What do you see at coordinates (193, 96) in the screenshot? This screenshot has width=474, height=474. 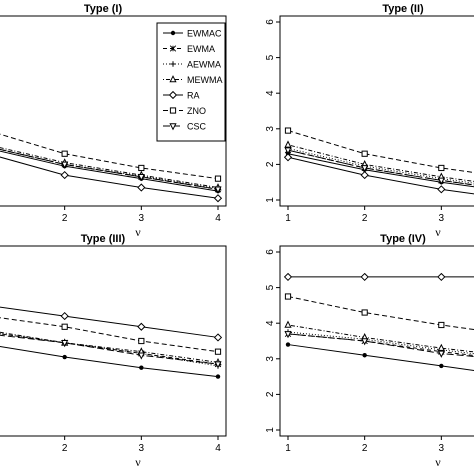 I see `legend-label: RA` at bounding box center [193, 96].